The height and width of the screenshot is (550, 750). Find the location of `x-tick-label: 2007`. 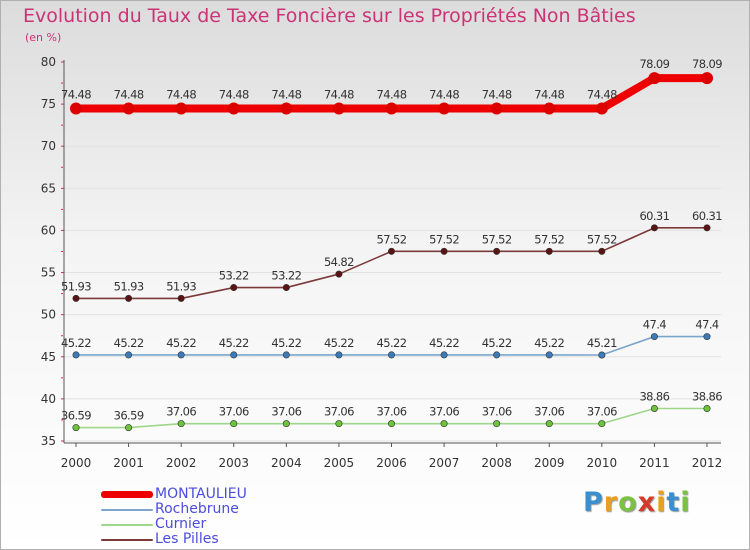

x-tick-label: 2007 is located at coordinates (444, 463).